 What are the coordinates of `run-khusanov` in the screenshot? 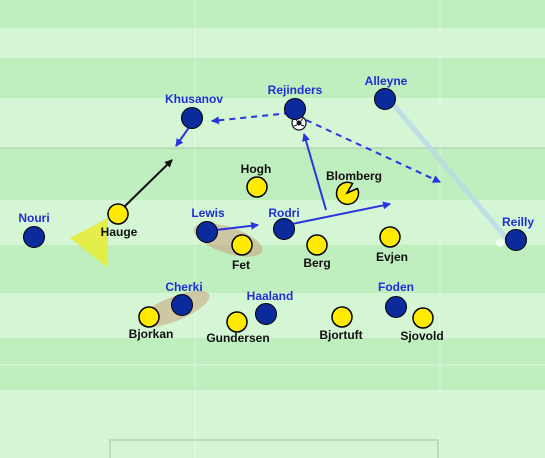 It's located at (183, 136).